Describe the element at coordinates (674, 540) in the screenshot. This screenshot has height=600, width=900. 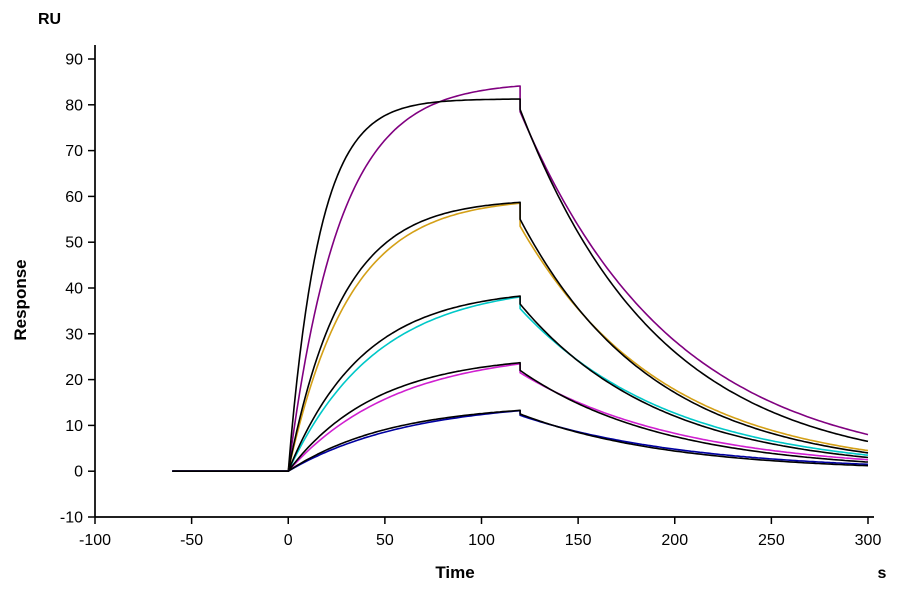
I see `x-tick-label: 200` at that location.